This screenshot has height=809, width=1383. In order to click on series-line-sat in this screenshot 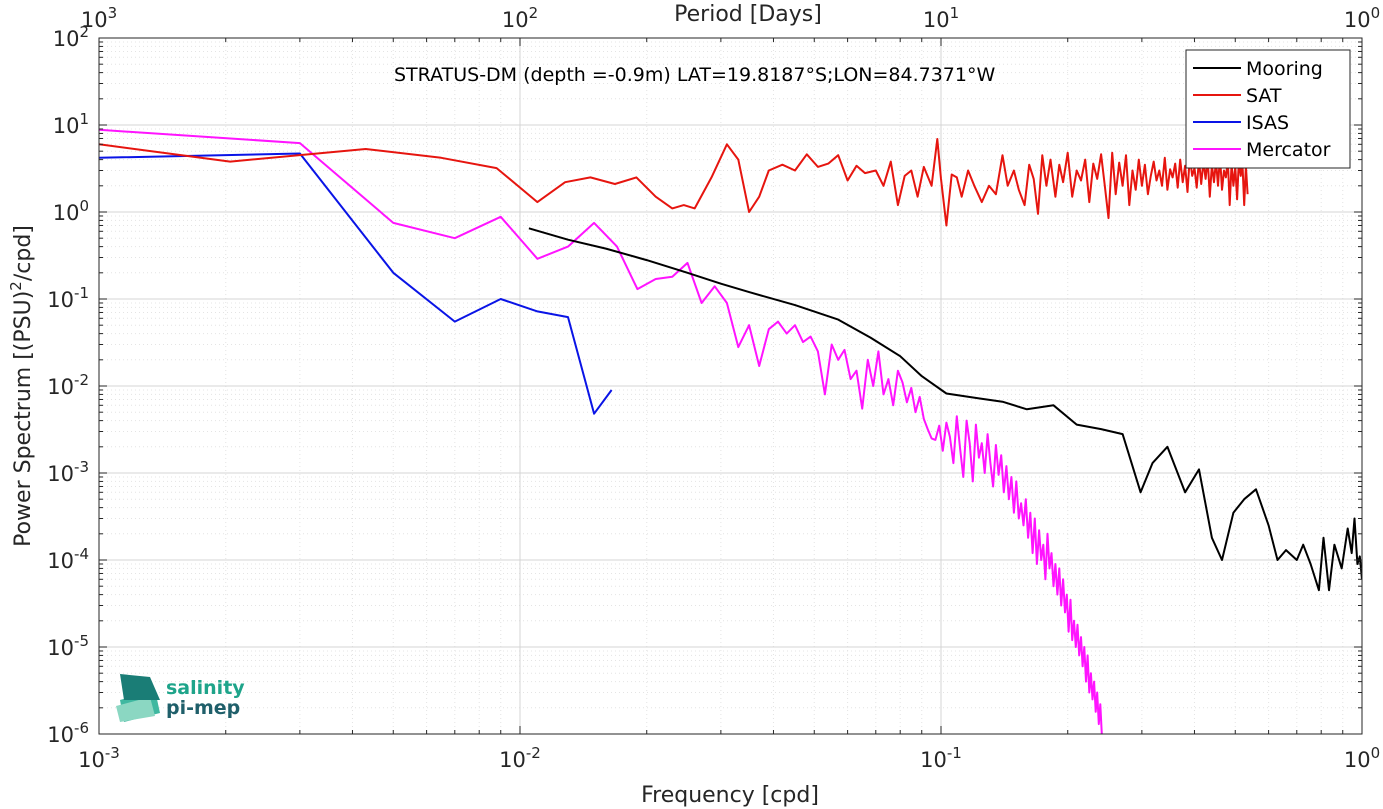, I will do `click(674, 182)`.